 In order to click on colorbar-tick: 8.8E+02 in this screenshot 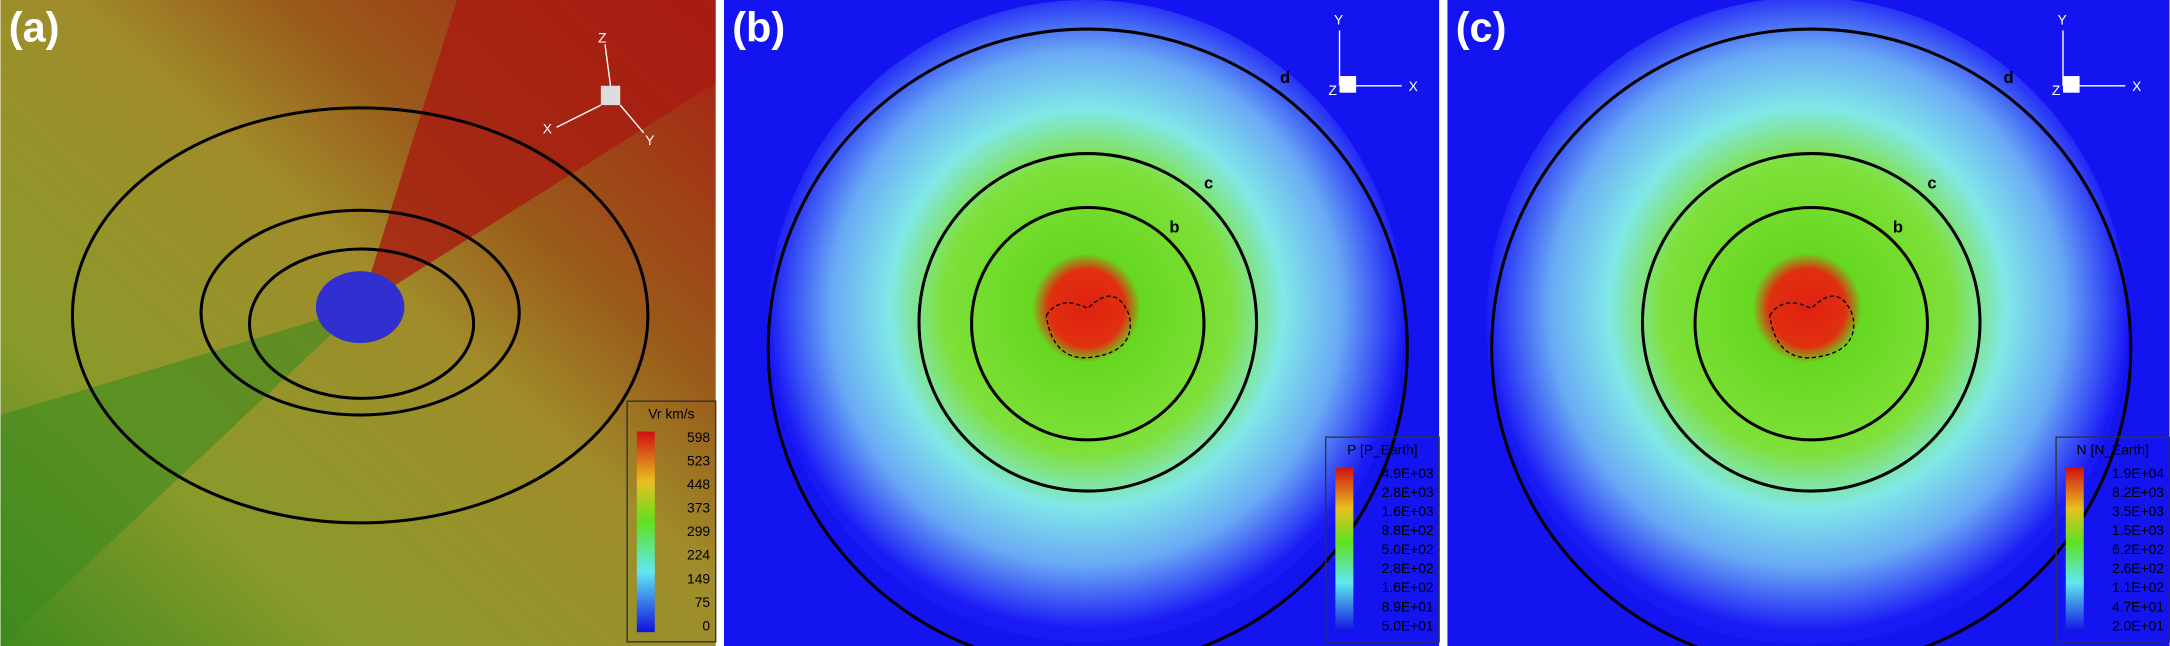, I will do `click(1408, 530)`.